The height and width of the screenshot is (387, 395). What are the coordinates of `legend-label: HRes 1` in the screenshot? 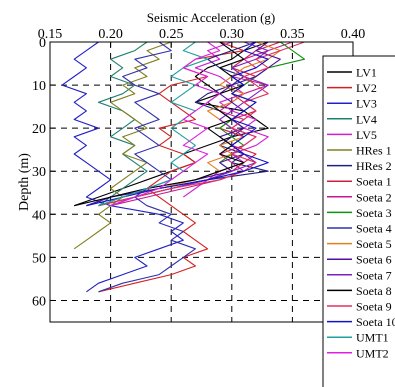 It's located at (374, 151).